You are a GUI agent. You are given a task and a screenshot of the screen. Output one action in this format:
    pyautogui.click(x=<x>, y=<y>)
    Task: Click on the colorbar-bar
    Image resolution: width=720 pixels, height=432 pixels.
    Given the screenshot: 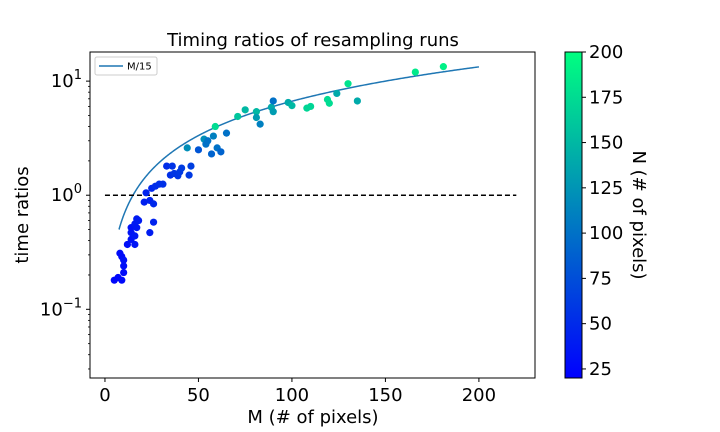 What is the action you would take?
    pyautogui.click(x=573, y=215)
    